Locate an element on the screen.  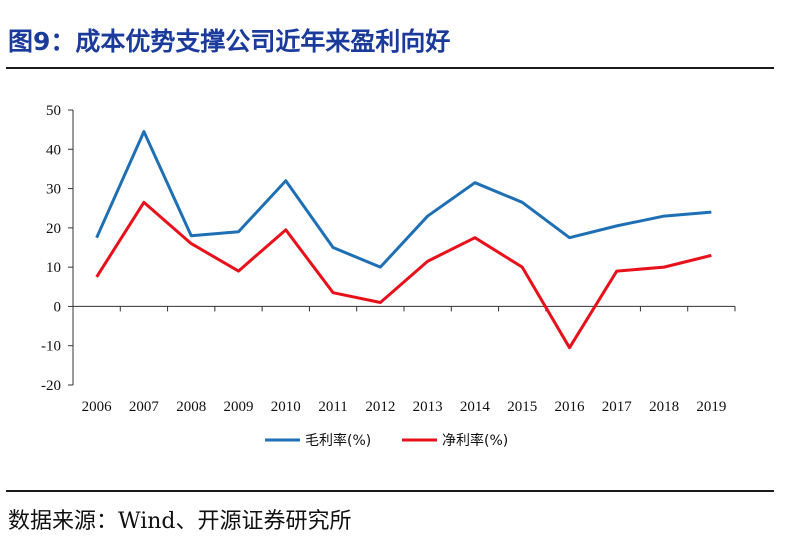
x-tick-label: 2009 is located at coordinates (239, 407).